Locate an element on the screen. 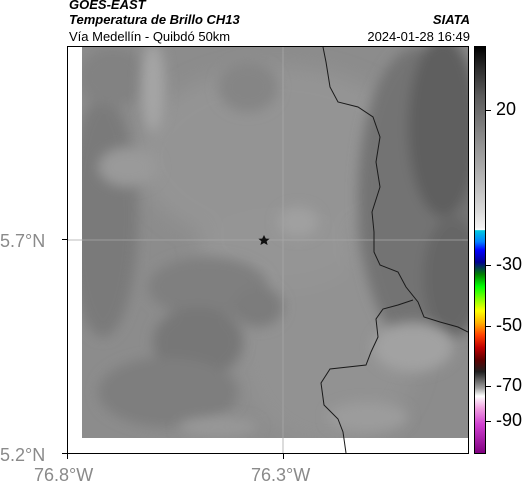 The width and height of the screenshot is (526, 491). colorbar-label: -50 is located at coordinates (509, 325).